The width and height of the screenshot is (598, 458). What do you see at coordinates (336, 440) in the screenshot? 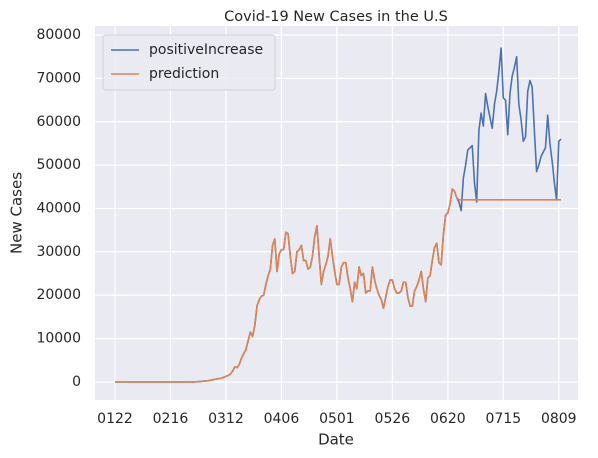
I see `x-axis-label: Date` at bounding box center [336, 440].